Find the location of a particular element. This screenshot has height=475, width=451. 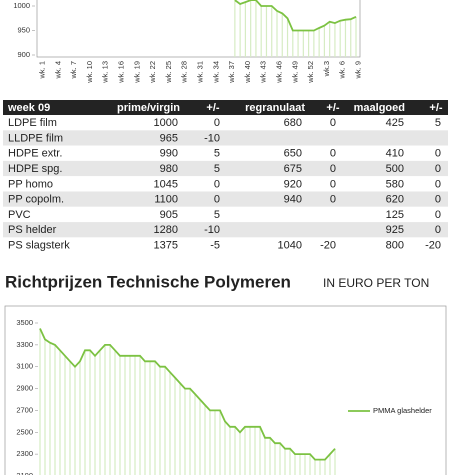

table-cell: 650 is located at coordinates (293, 154).